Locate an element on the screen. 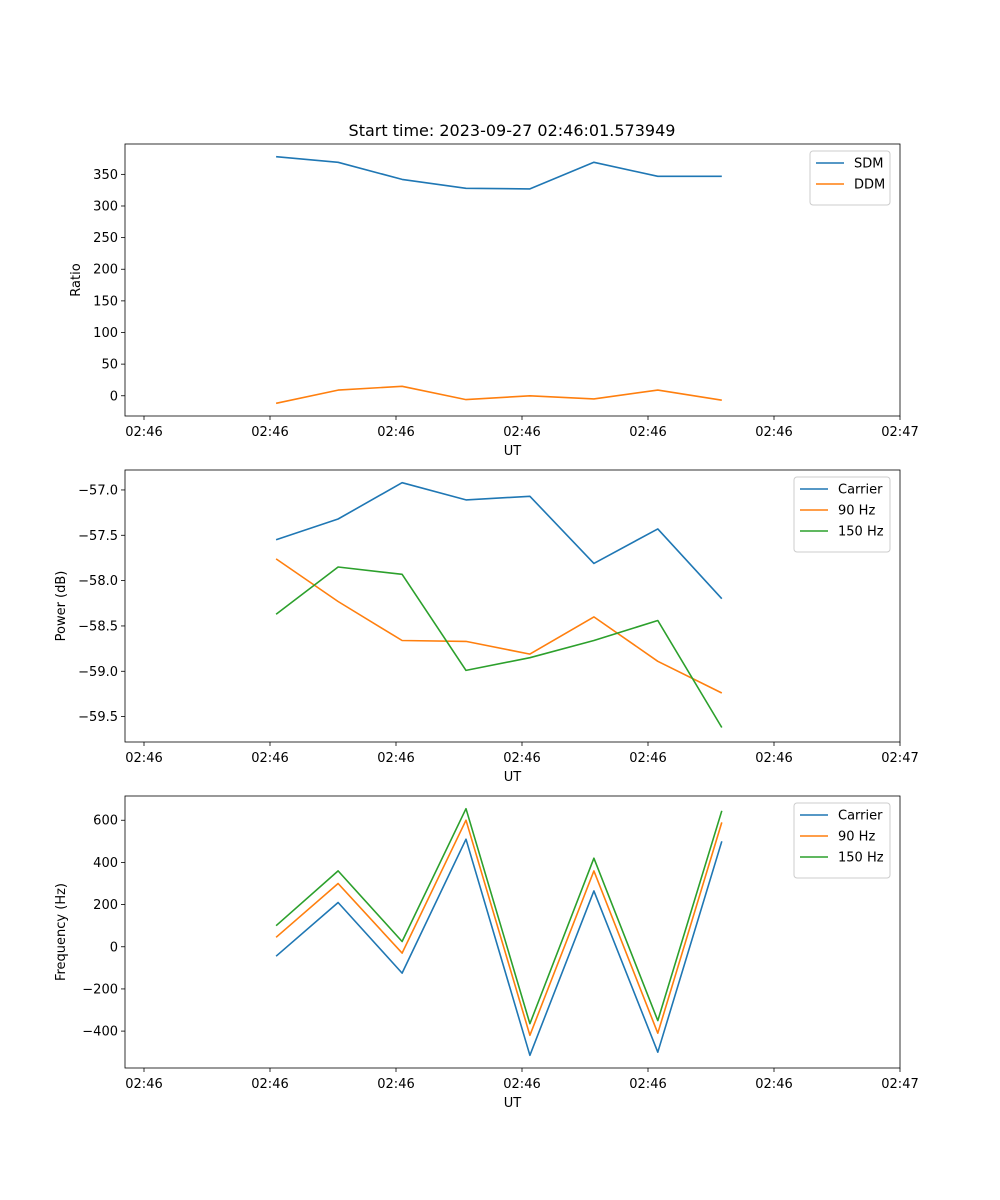 This screenshot has height=1200, width=1000. y-axis-label: Ratio is located at coordinates (76, 279).